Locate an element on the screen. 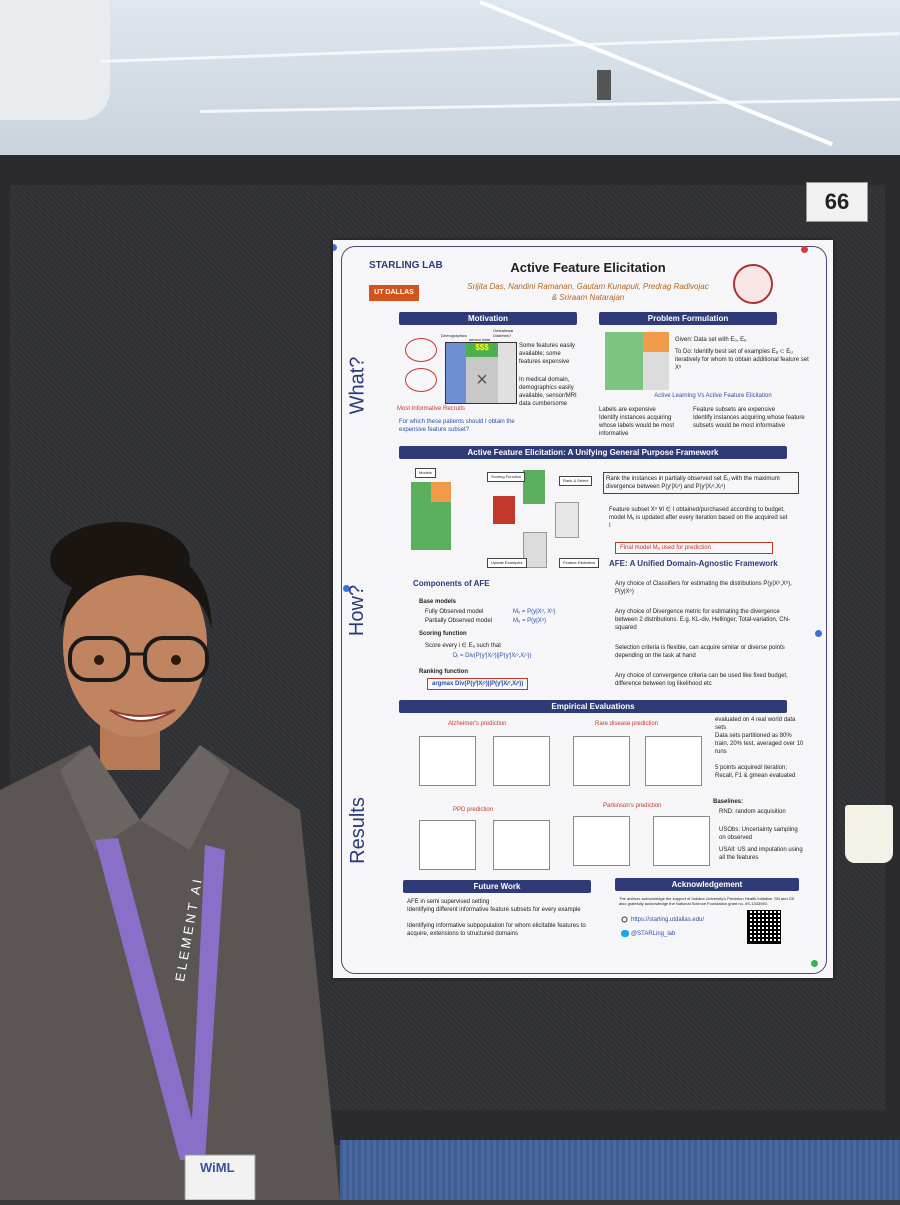  components-header: Components of AFE is located at coordinates (451, 583).